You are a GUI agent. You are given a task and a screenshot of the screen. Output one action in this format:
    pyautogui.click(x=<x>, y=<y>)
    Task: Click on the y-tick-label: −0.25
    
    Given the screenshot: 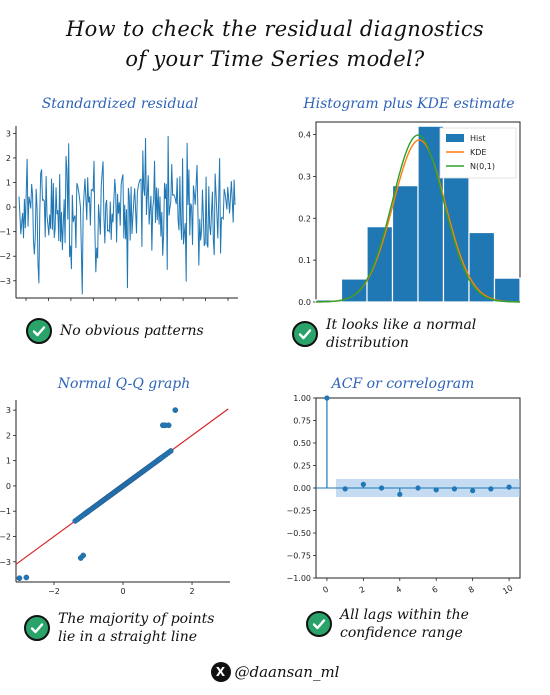 What is the action you would take?
    pyautogui.click(x=298, y=511)
    